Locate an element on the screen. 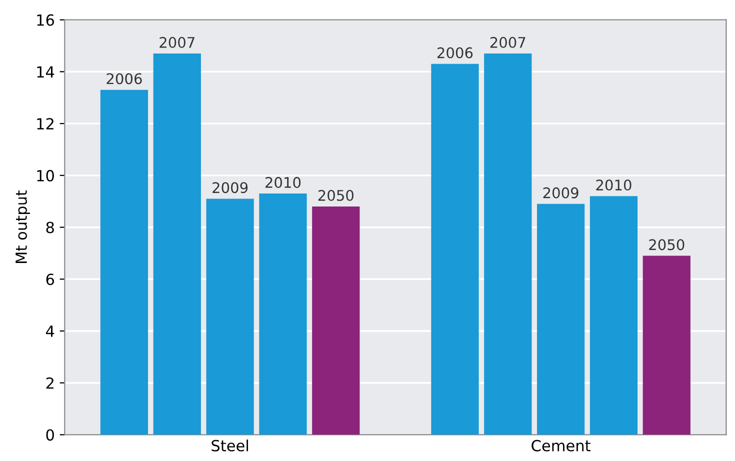  y-tick-label: 4 is located at coordinates (50, 331).